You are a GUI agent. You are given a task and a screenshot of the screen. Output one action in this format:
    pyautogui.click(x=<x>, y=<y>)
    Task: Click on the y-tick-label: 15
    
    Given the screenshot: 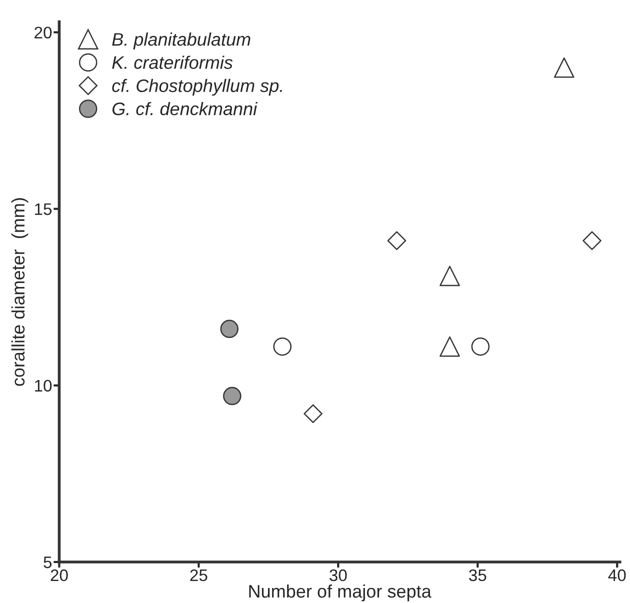 What is the action you would take?
    pyautogui.click(x=43, y=209)
    